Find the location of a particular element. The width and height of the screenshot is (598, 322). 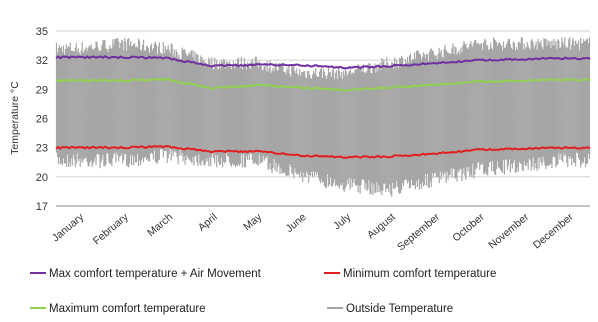

y-tick-label: 17 is located at coordinates (42, 207).